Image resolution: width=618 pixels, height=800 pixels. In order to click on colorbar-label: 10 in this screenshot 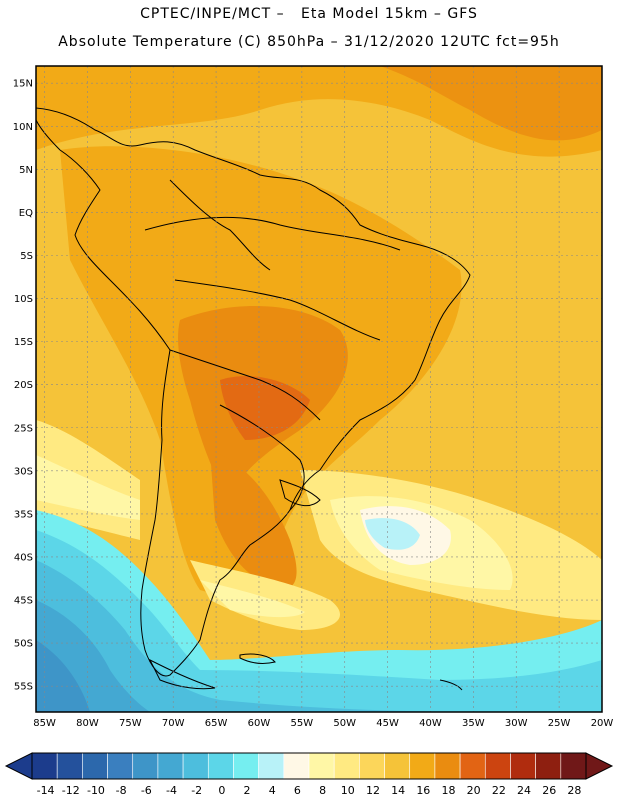, I will do `click(348, 790)`.